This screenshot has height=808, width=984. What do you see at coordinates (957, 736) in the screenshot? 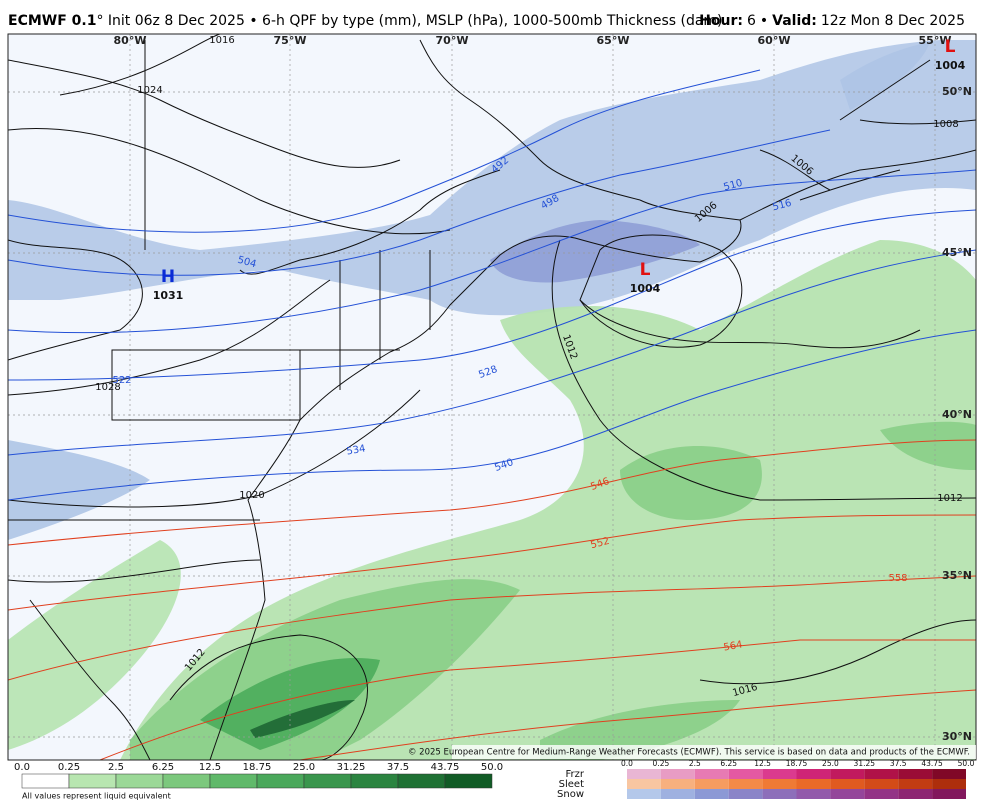
I see `latitude-label: 30°N` at bounding box center [957, 736].